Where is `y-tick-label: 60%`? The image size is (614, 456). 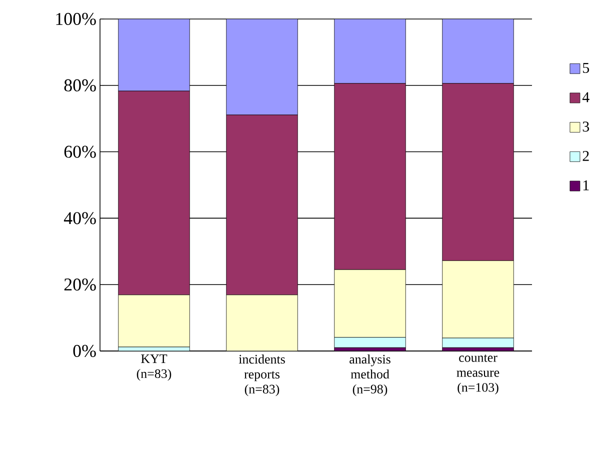
y-tick-label: 60% is located at coordinates (80, 152).